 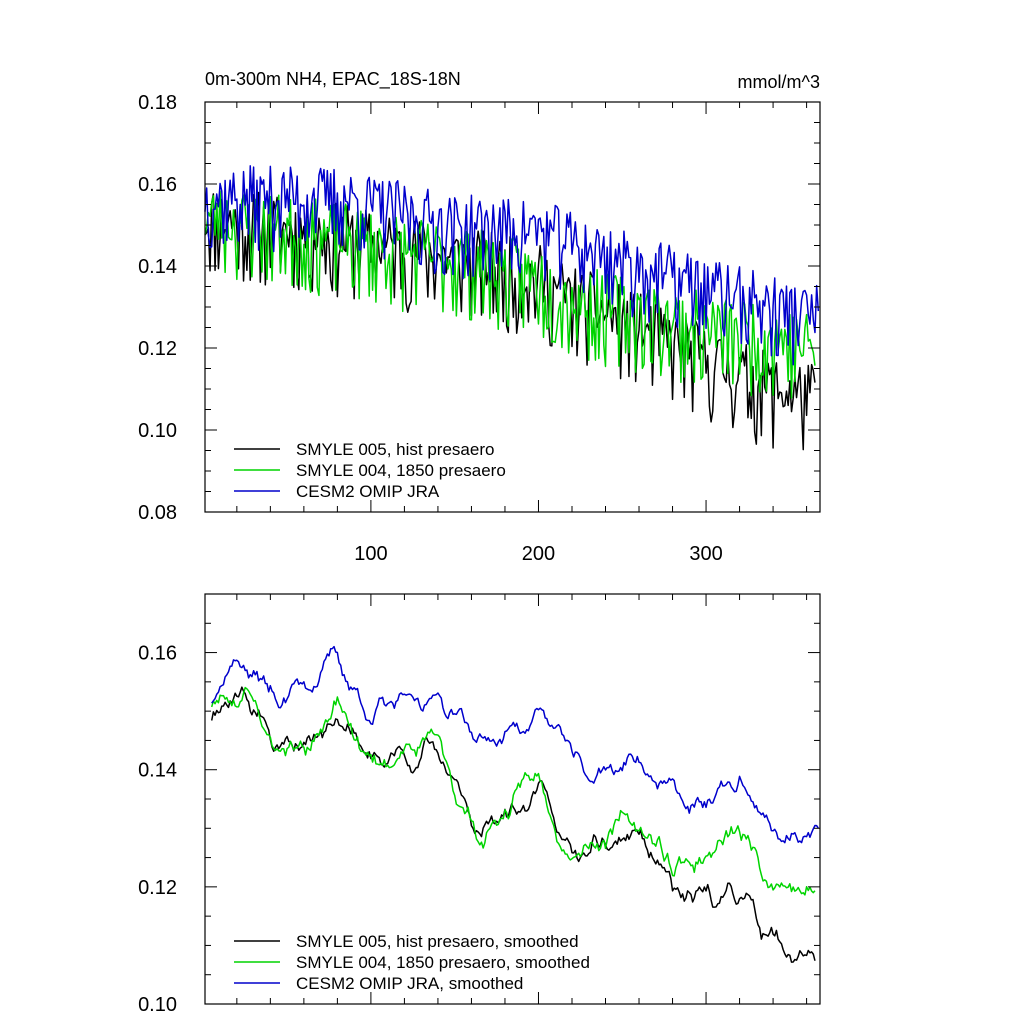 I want to click on legend-label-hist: SMYLE 005, hist presaero, so click(x=395, y=449).